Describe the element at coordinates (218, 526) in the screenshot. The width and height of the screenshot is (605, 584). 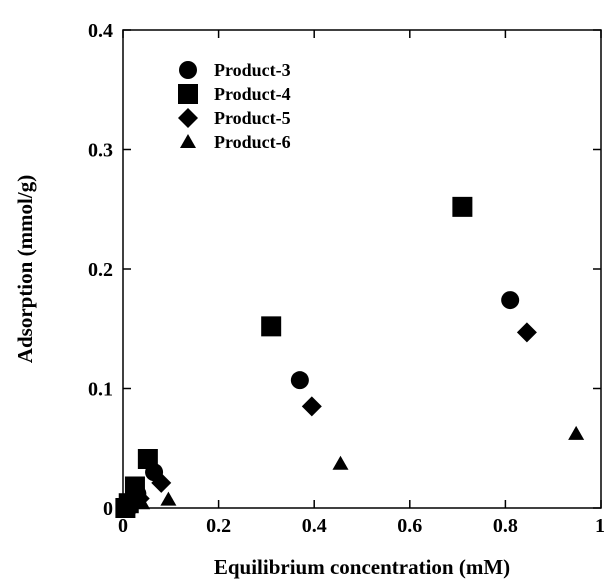
I see `x-tick-label: 0.2` at that location.